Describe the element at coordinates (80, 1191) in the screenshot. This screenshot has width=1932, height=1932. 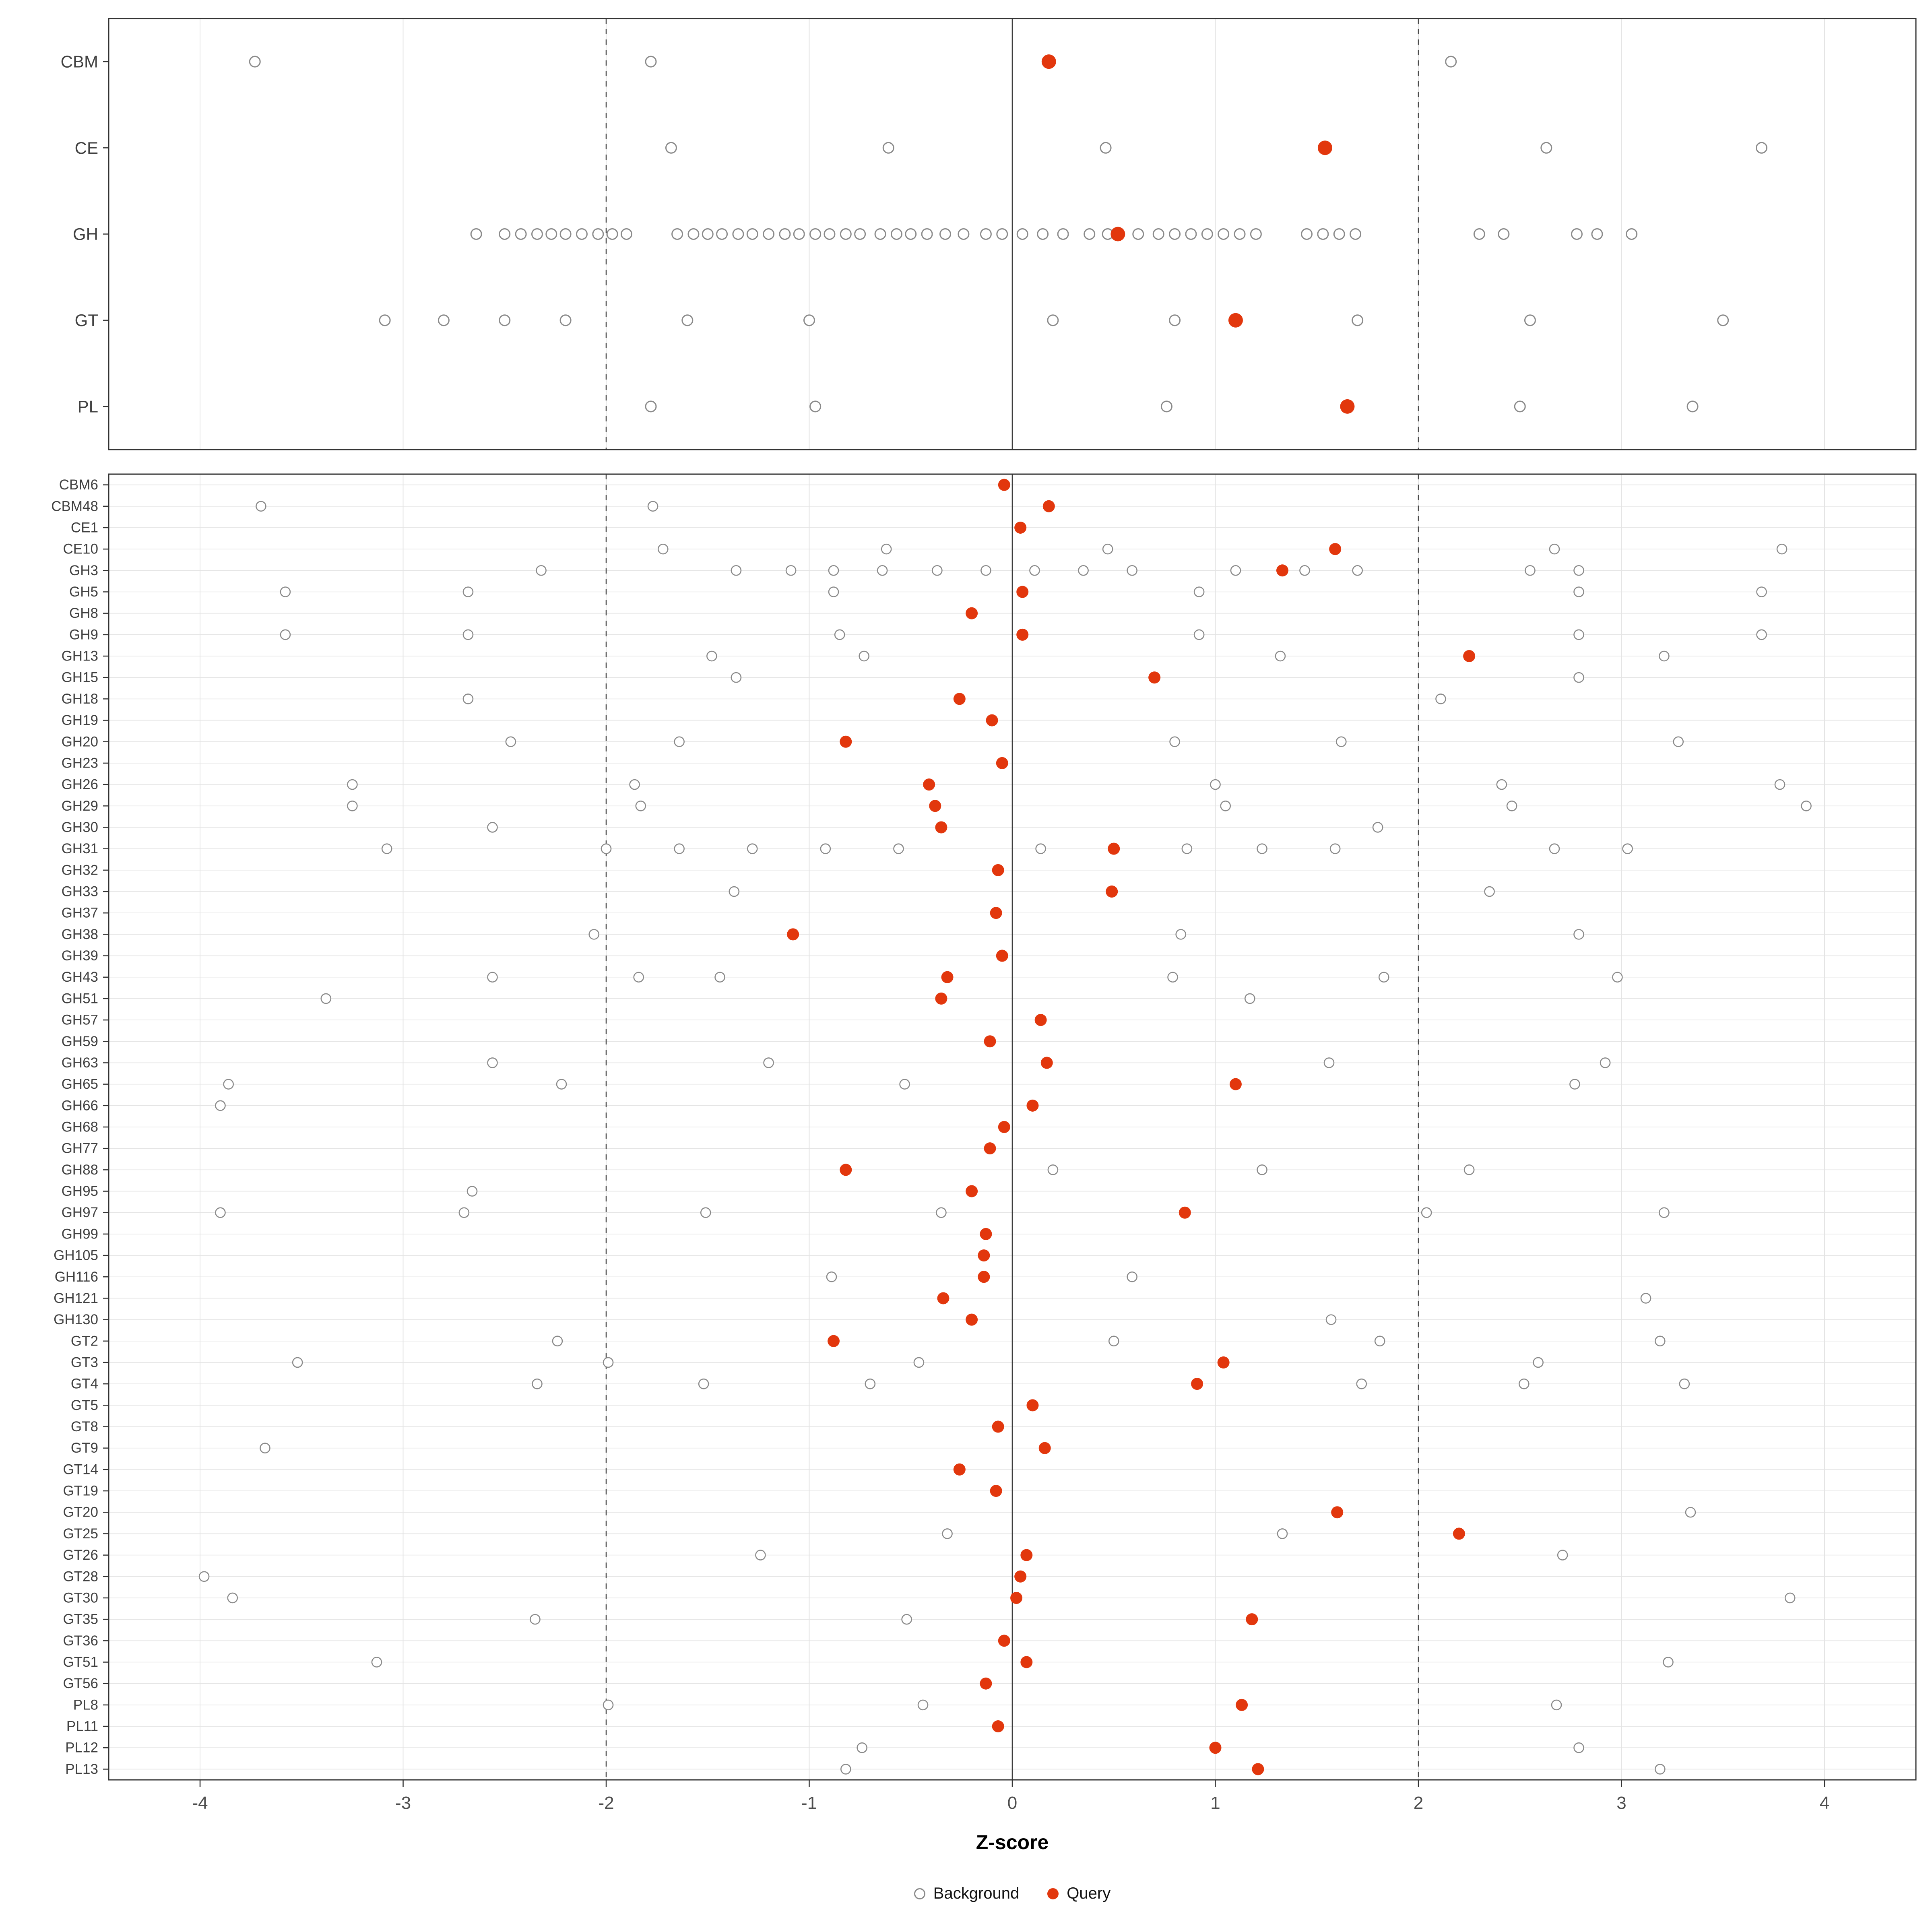
I see `y-tick-label: GH95` at that location.